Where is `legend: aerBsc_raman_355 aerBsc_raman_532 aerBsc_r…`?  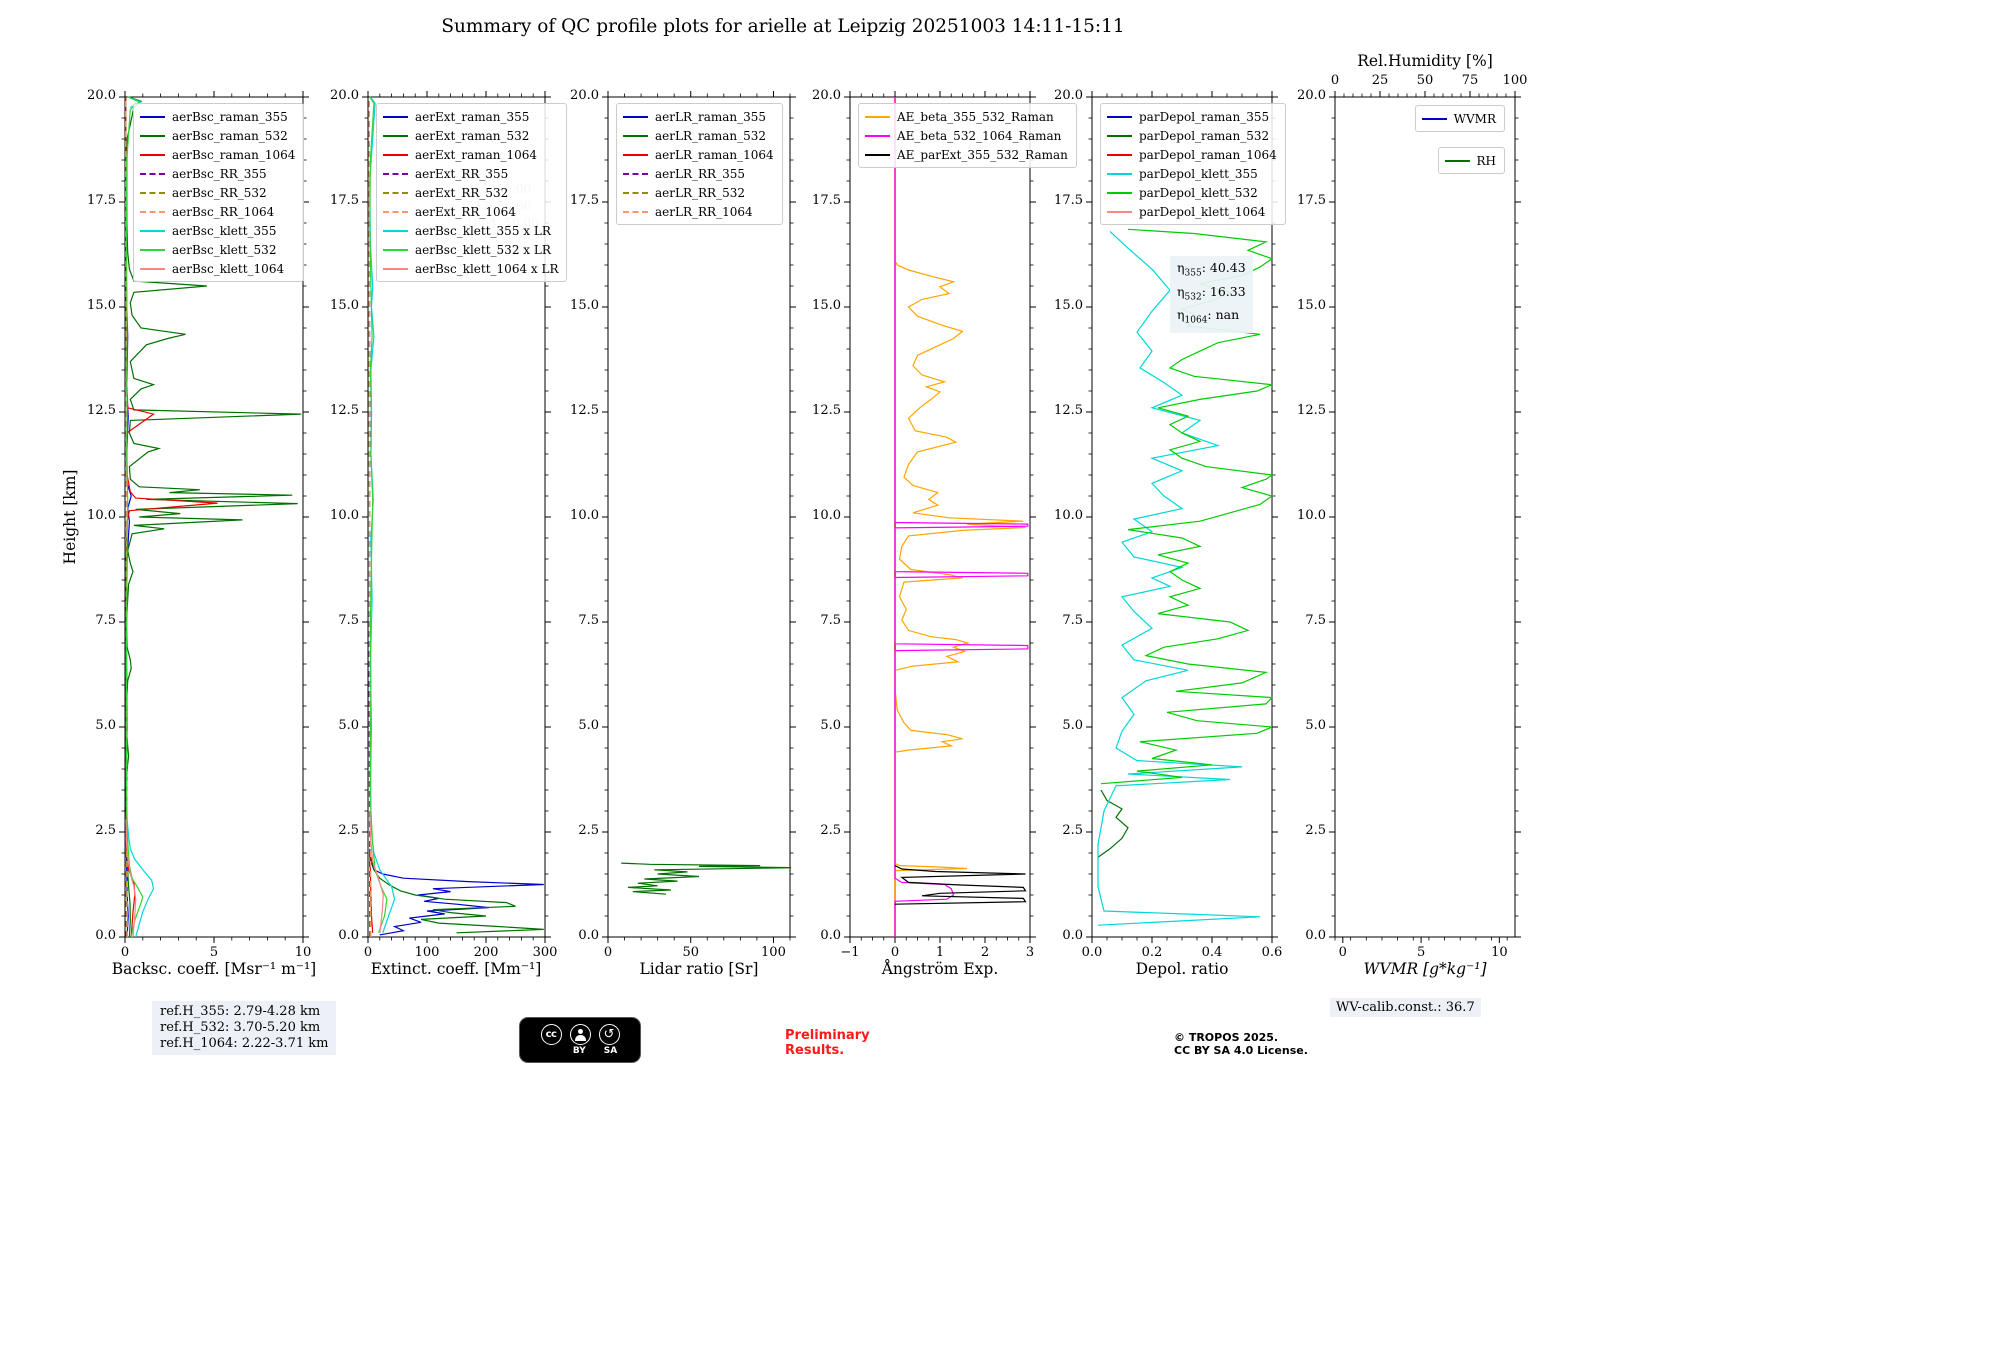 legend: aerBsc_raman_355 aerBsc_raman_532 aerBsc_r… is located at coordinates (219, 192).